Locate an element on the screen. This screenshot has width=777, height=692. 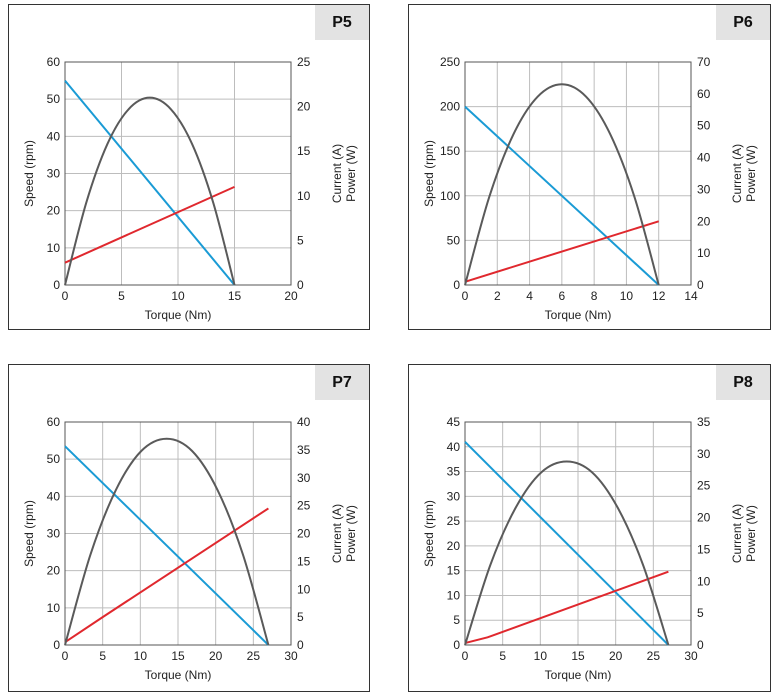
panel-badge: P8 is located at coordinates (743, 382).